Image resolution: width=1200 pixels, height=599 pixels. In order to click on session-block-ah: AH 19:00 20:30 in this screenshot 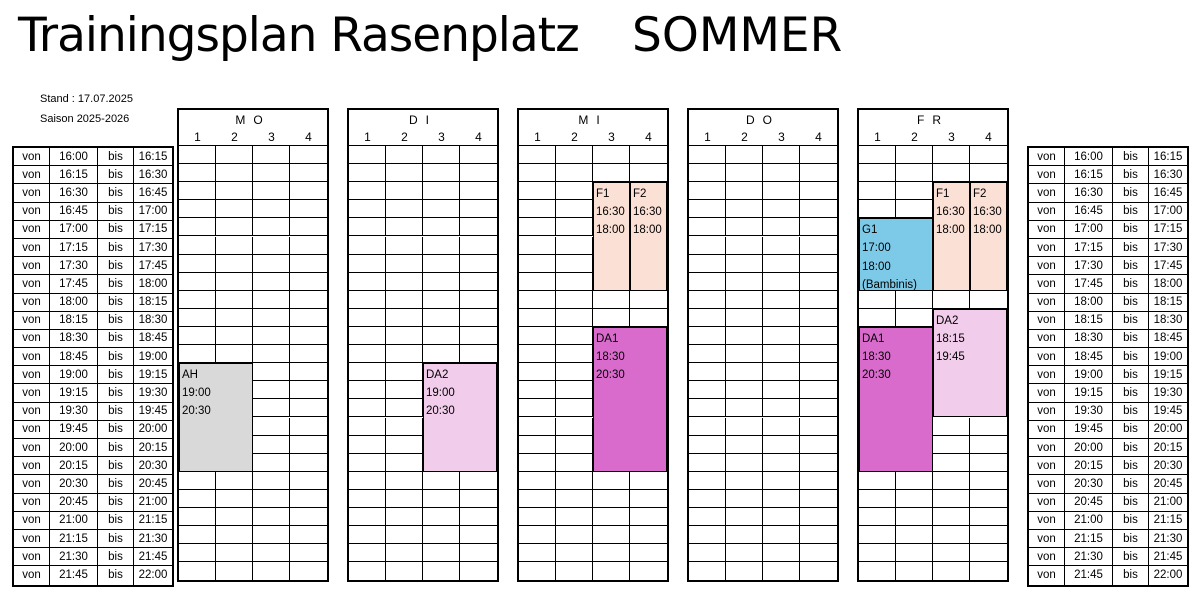, I will do `click(216, 417)`.